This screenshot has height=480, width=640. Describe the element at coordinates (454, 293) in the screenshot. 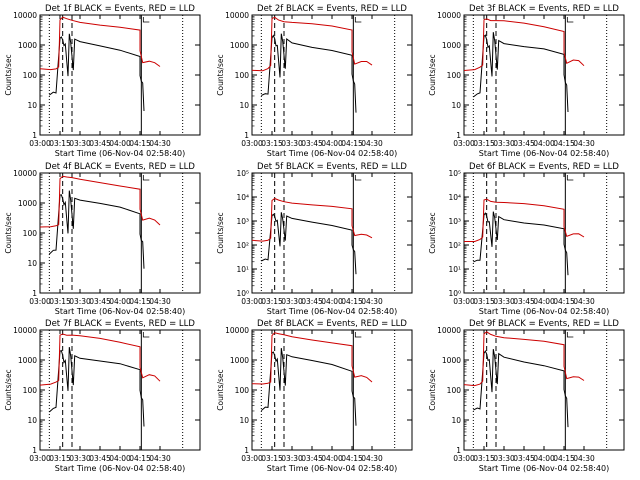

I see `y-tick-label: 10⁰` at that location.